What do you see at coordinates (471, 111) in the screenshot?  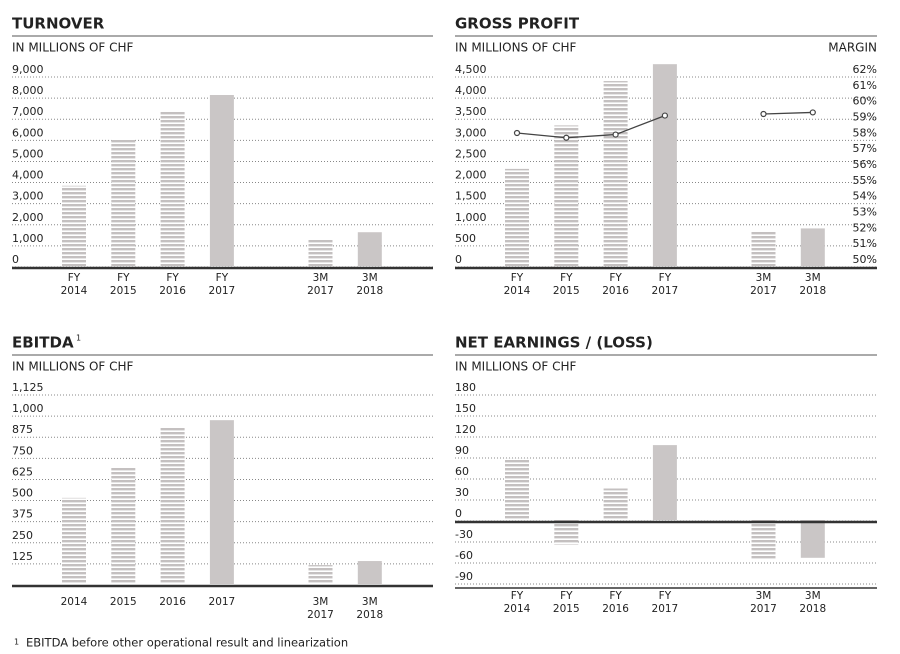 I see `y-tick-label: 3,500` at bounding box center [471, 111].